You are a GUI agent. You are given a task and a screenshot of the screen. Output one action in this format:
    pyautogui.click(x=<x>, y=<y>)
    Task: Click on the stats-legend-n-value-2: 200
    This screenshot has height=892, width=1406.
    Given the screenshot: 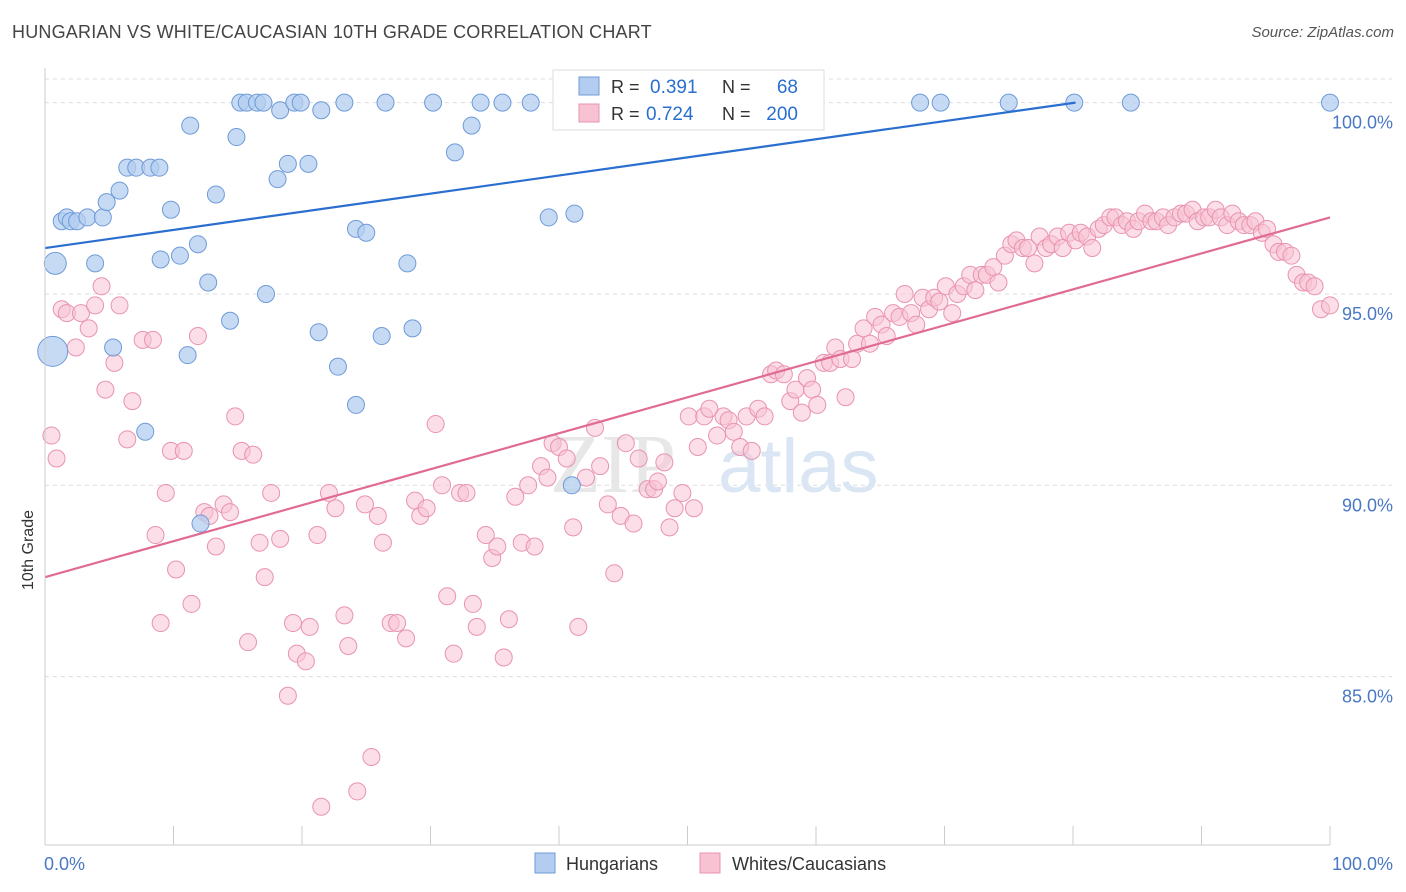 What is the action you would take?
    pyautogui.click(x=782, y=114)
    